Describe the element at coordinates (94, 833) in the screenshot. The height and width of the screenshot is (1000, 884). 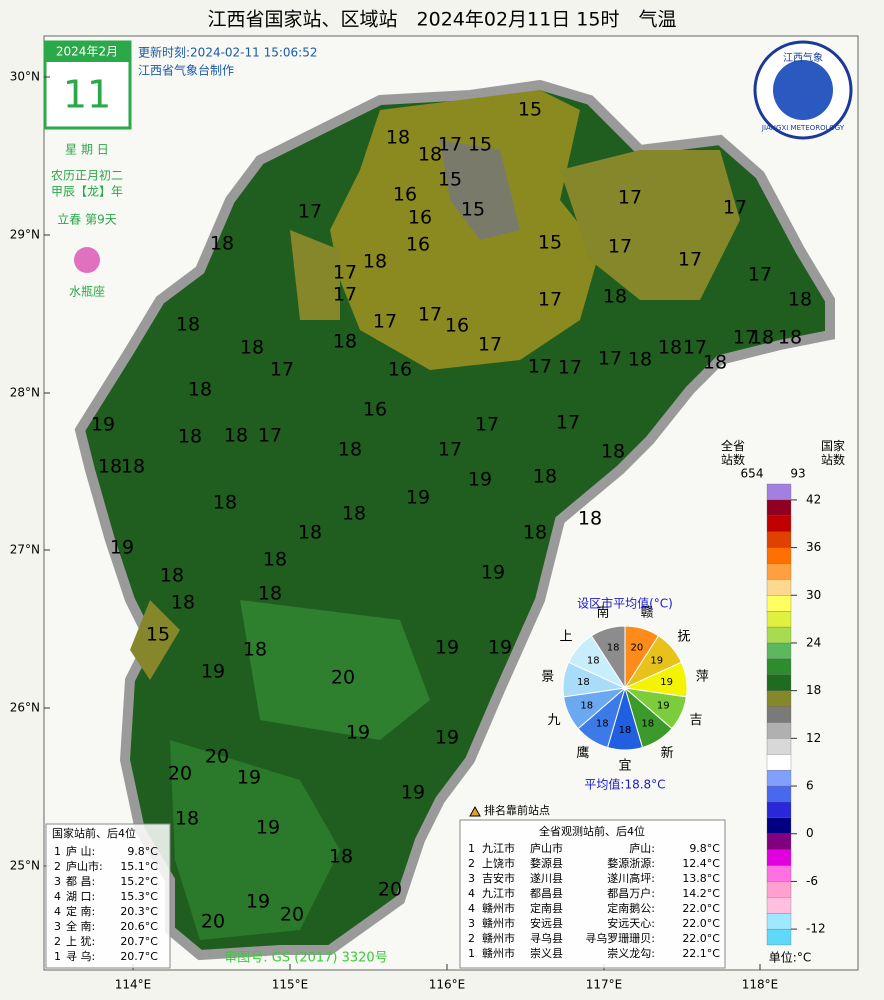
I see `left-table-title: 国家站前、后4位` at that location.